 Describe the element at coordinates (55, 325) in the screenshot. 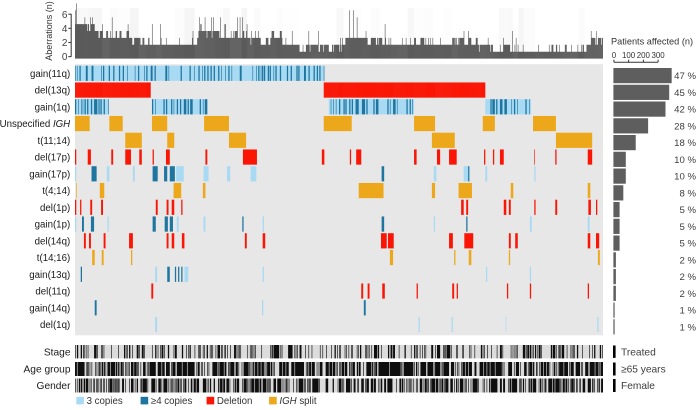

I see `svg-text: del(1q)` at that location.